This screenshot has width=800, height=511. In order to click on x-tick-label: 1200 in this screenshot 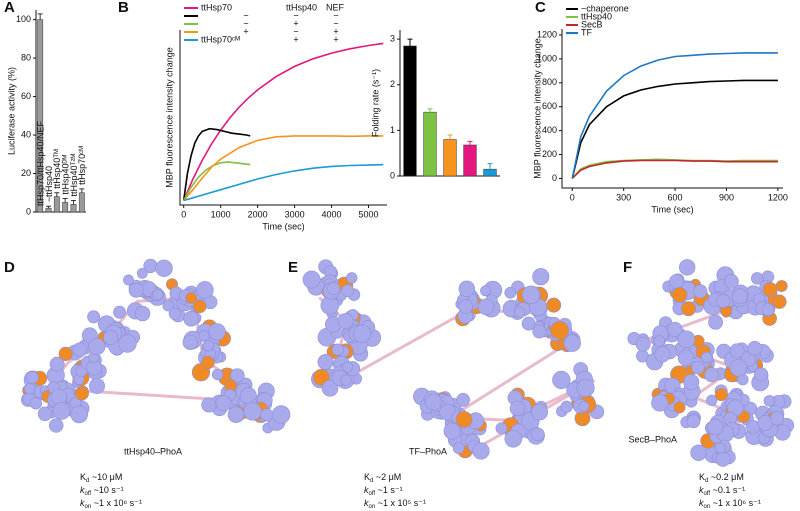, I will do `click(778, 197)`.